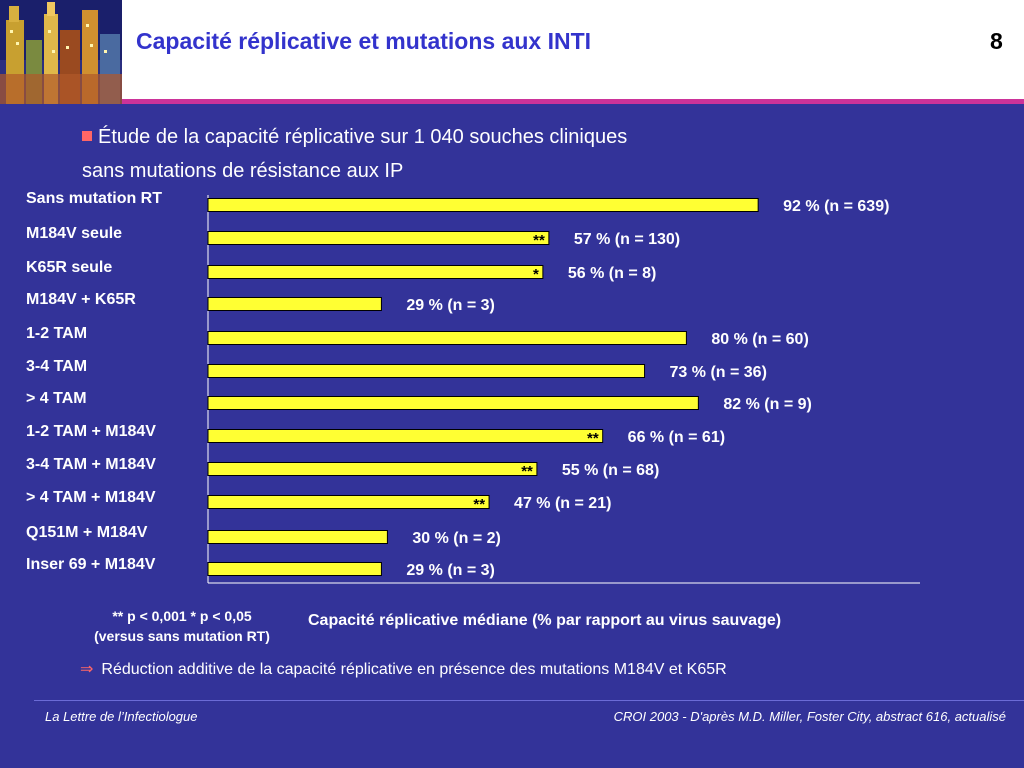  I want to click on data-label: 82 % (n = 9), so click(767, 404).